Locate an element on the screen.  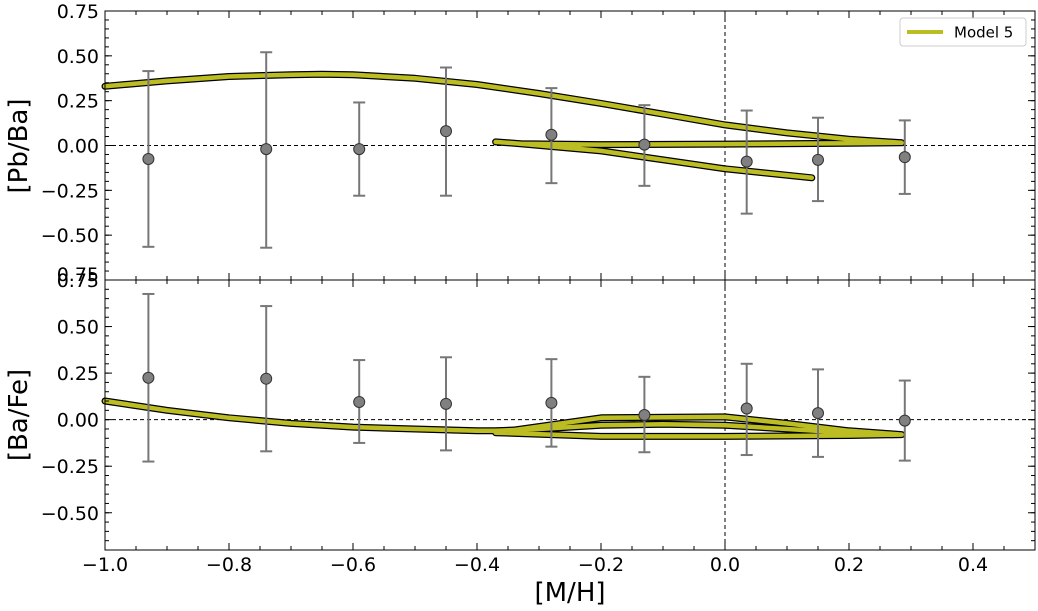
legend-box is located at coordinates (963, 32).